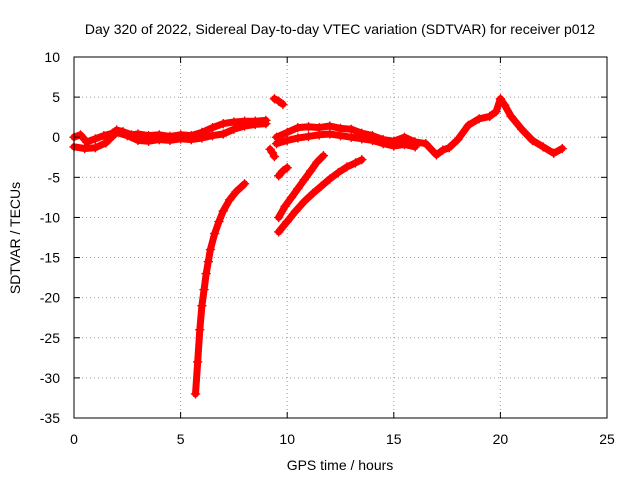  I want to click on x-tick-label: 5, so click(181, 439).